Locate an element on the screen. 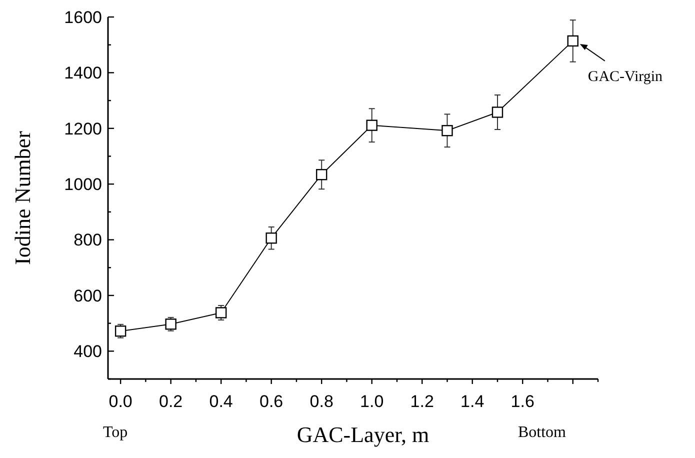 Image resolution: width=695 pixels, height=458 pixels. y-tick-label: 400 is located at coordinates (88, 352).